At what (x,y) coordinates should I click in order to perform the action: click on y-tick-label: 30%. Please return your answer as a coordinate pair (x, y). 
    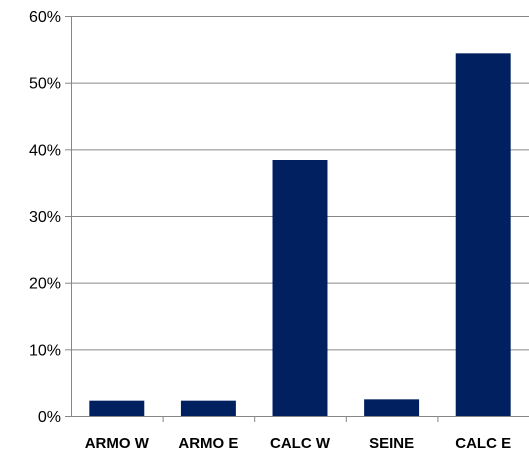
    Looking at the image, I should click on (45, 217).